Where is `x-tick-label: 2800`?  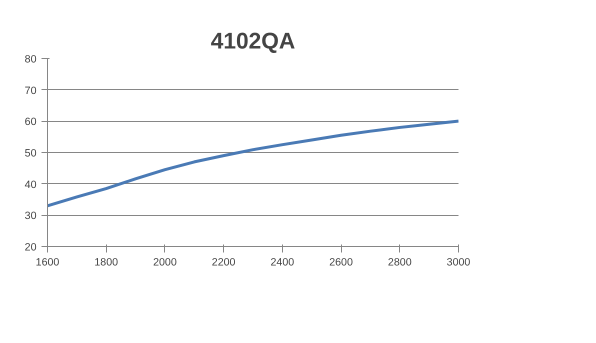
x-tick-label: 2800 is located at coordinates (400, 262).